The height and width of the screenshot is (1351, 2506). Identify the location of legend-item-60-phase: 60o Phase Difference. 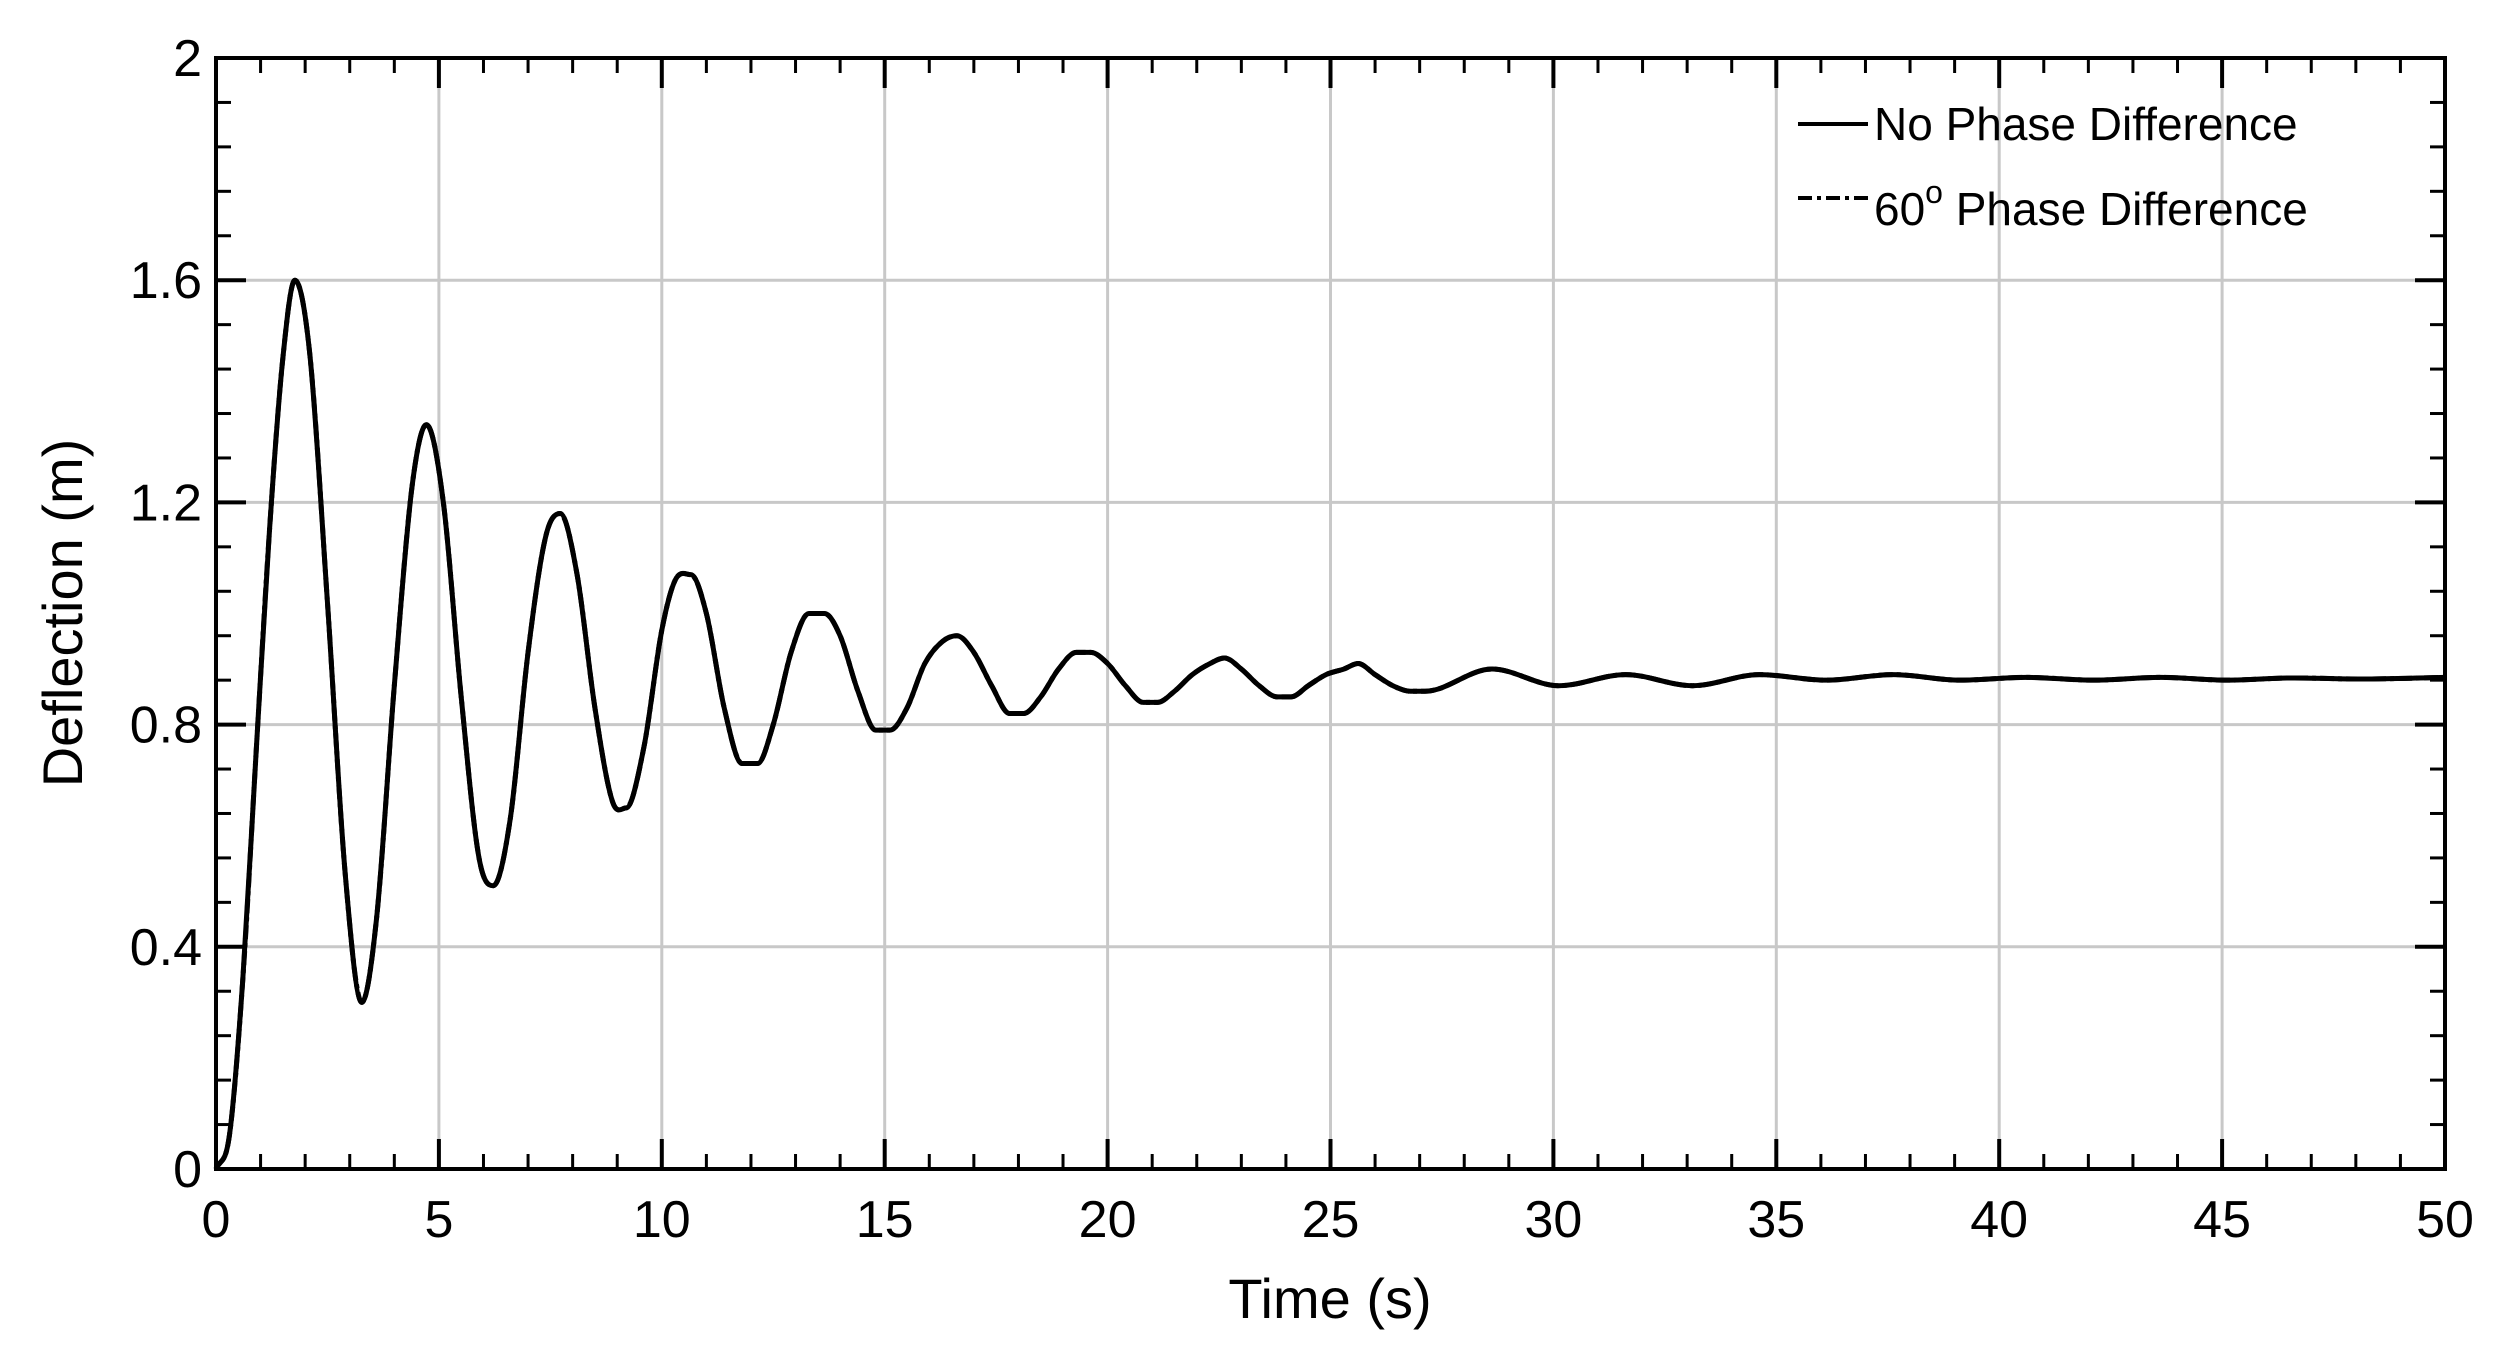
(2053, 204).